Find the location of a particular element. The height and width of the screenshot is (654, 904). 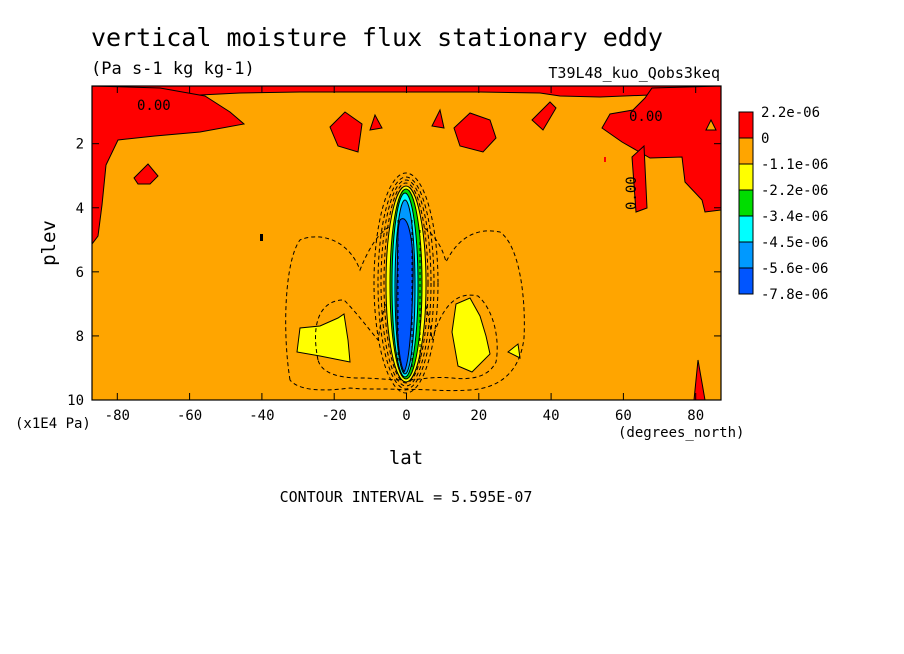

x-tick-label: 20 is located at coordinates (478, 416).